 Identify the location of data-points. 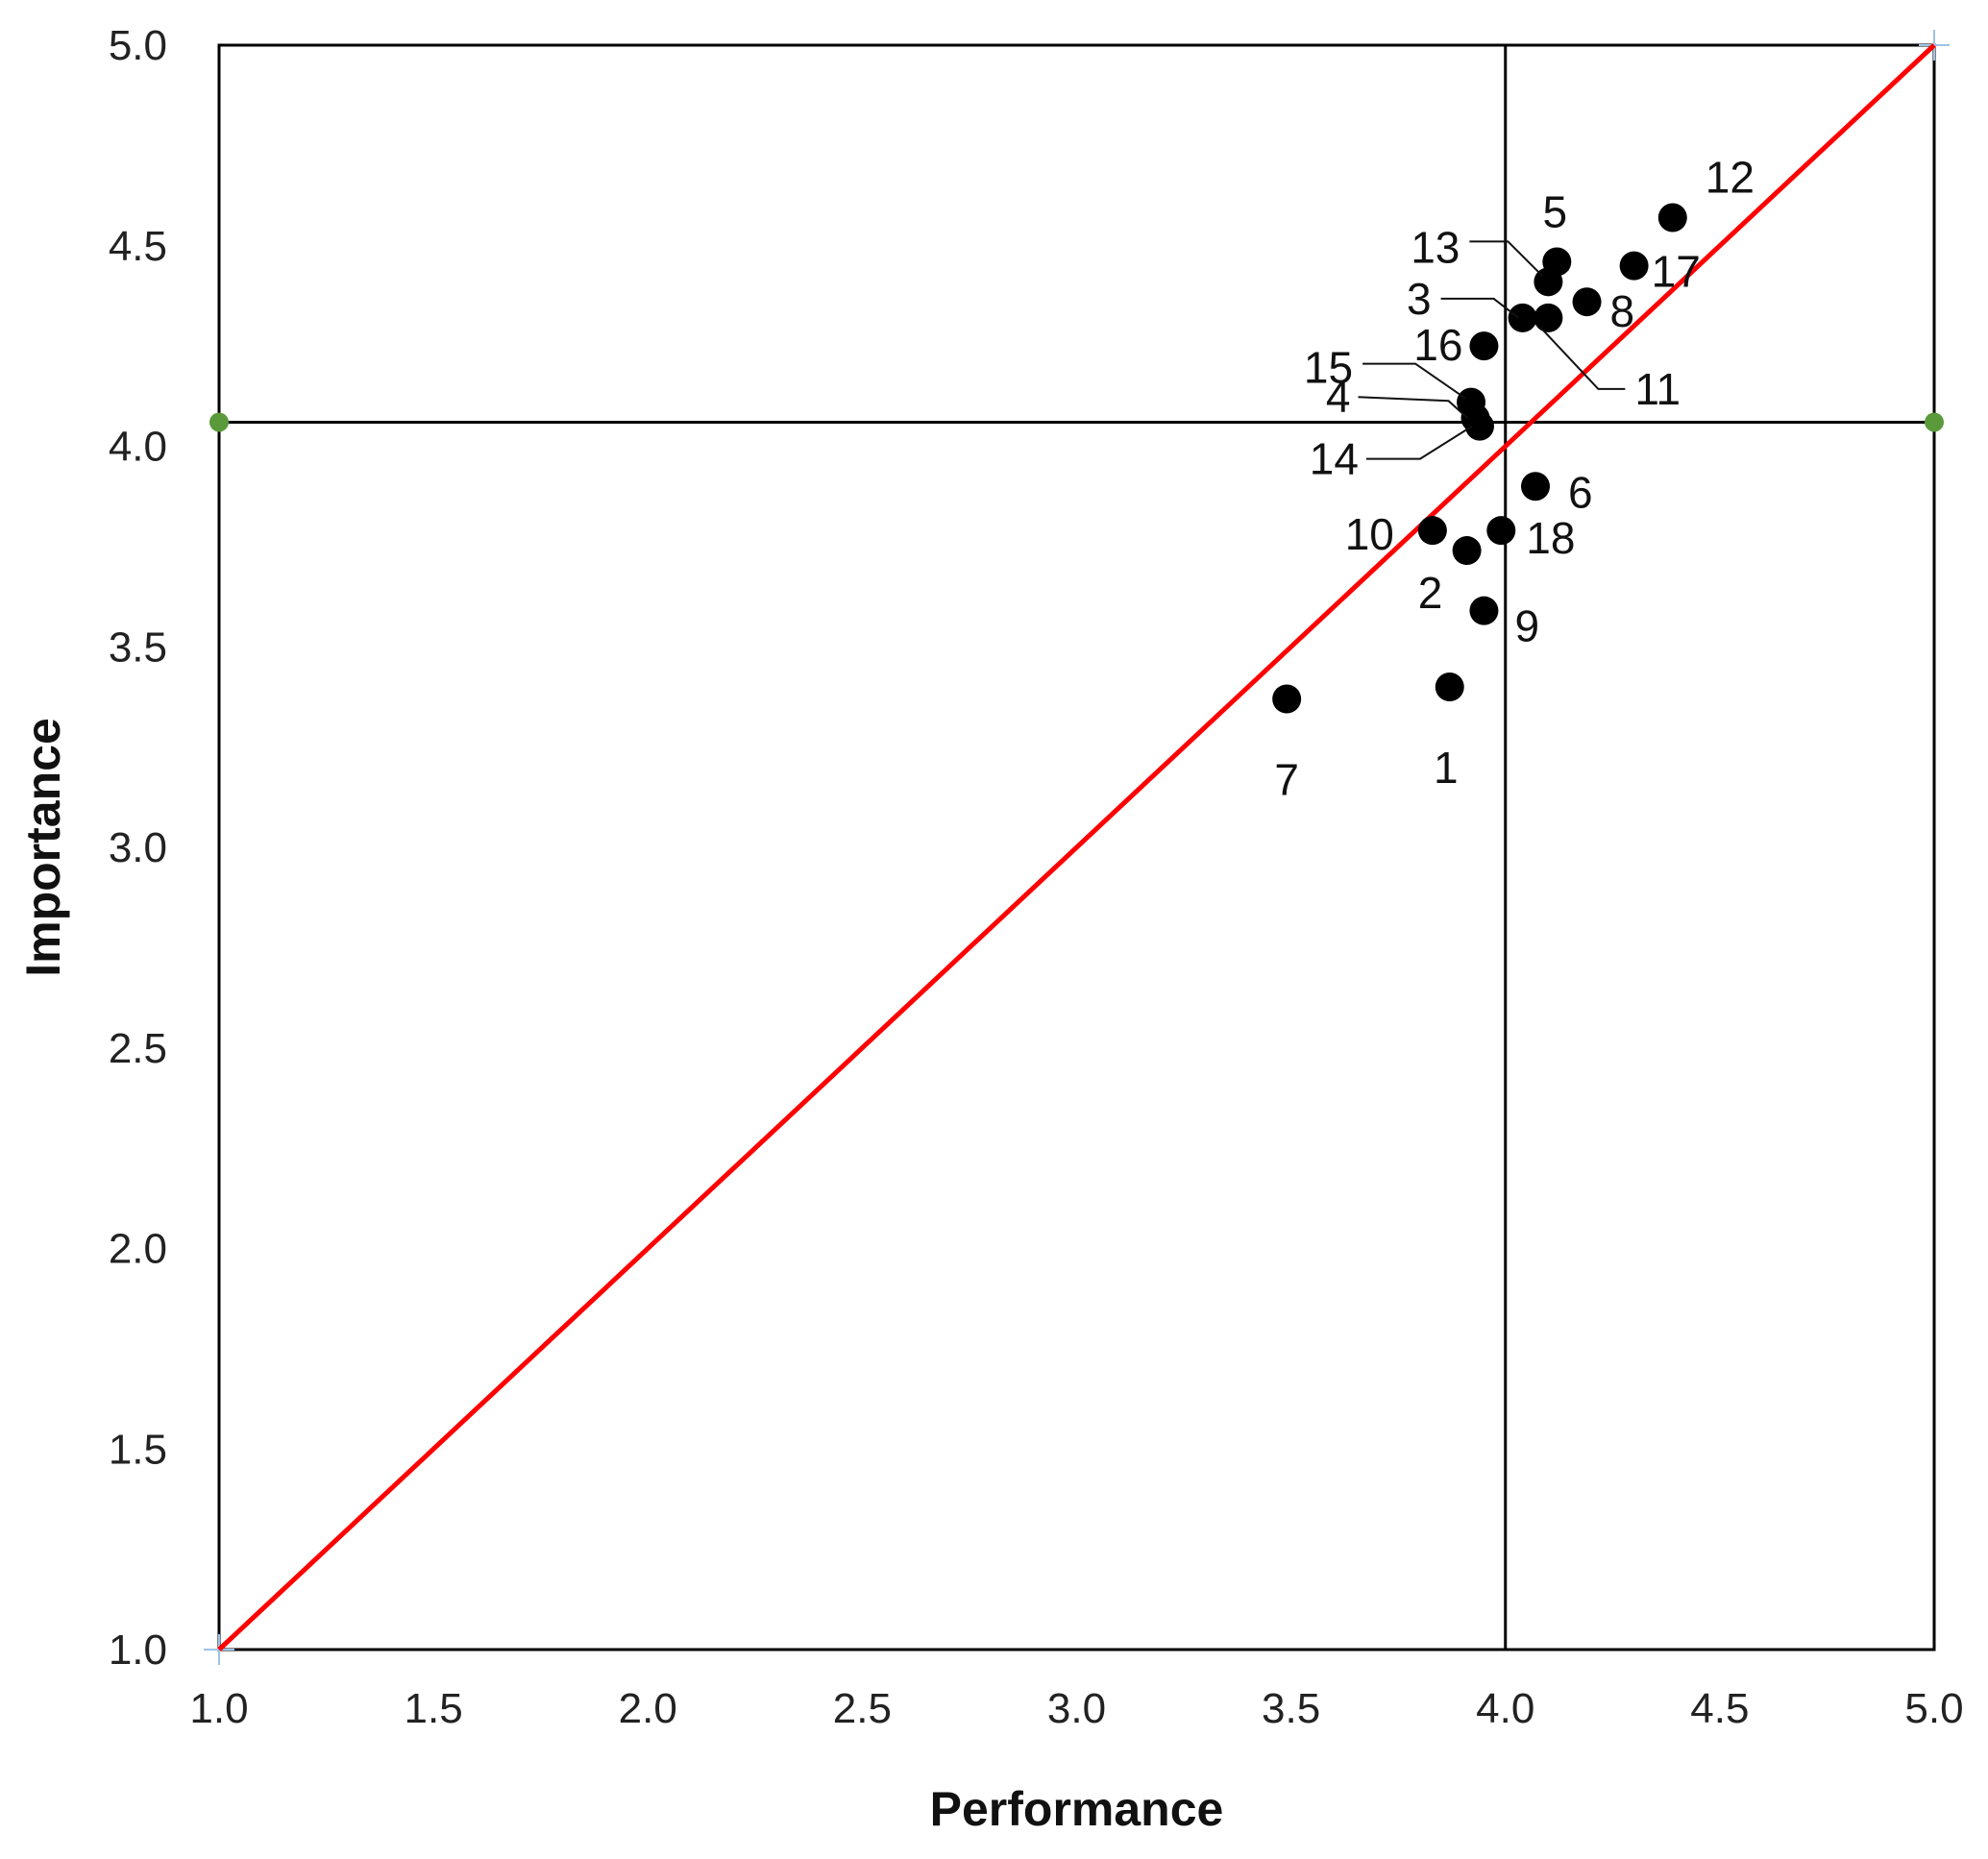
(1479, 458).